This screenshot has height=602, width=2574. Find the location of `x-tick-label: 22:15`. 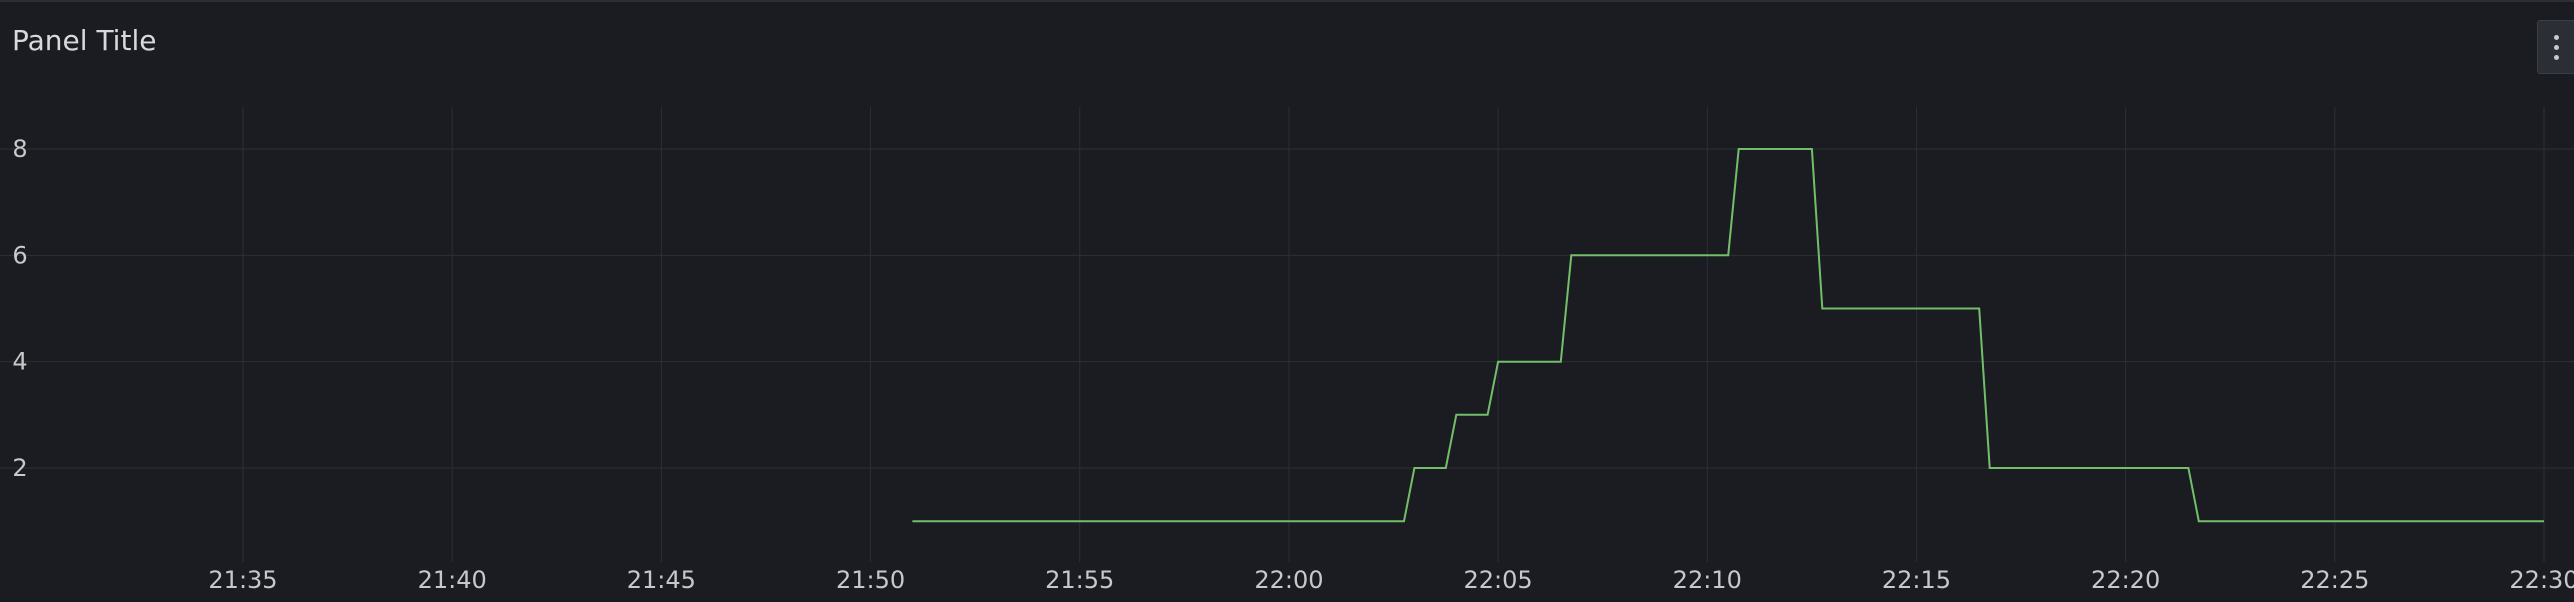

x-tick-label: 22:15 is located at coordinates (1916, 580).